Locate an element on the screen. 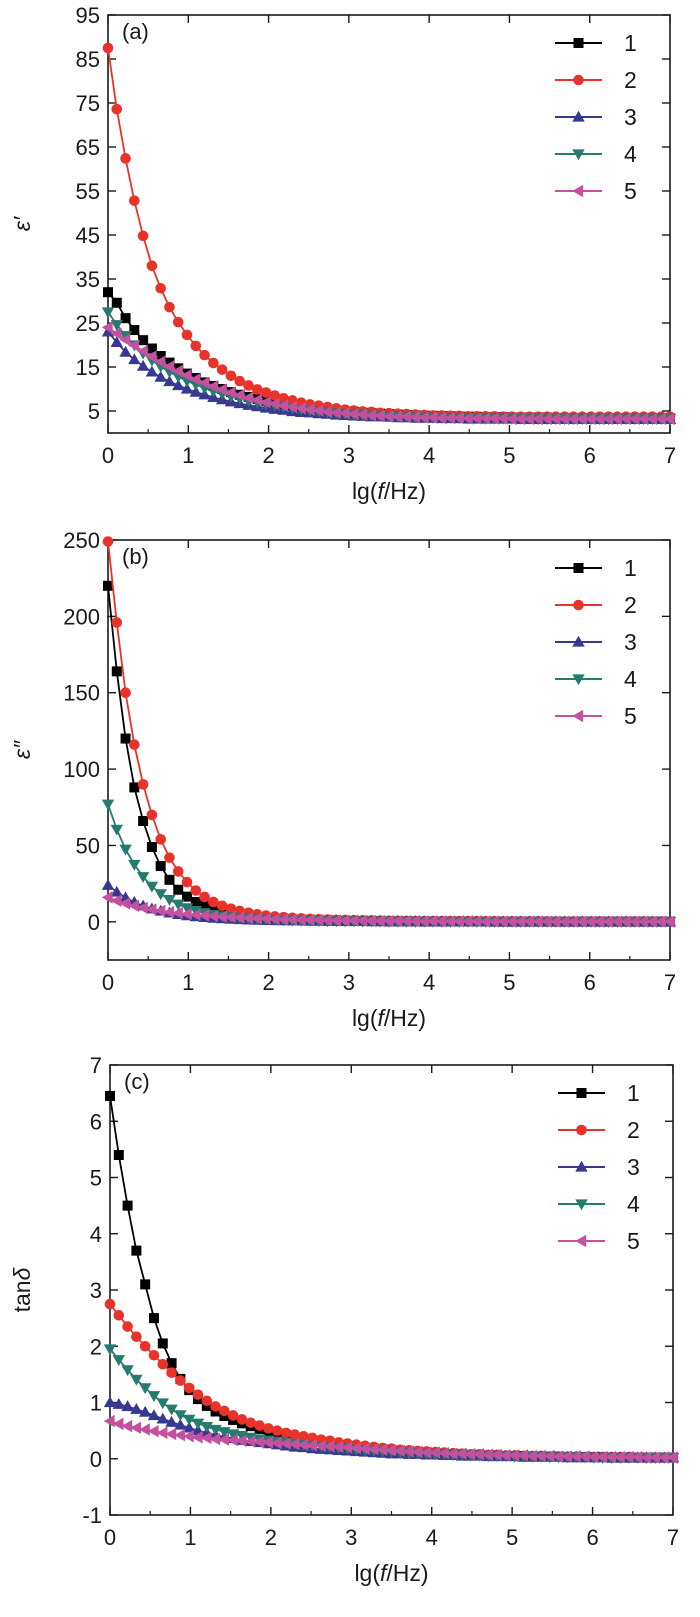  y-axis-title-text: ε″ is located at coordinates (22, 749).